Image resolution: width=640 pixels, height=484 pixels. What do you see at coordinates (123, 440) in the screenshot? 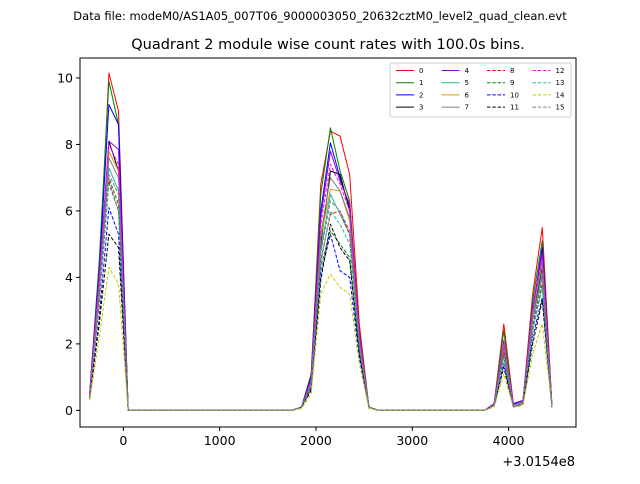
I see `x-tick-label: 0` at bounding box center [123, 440].